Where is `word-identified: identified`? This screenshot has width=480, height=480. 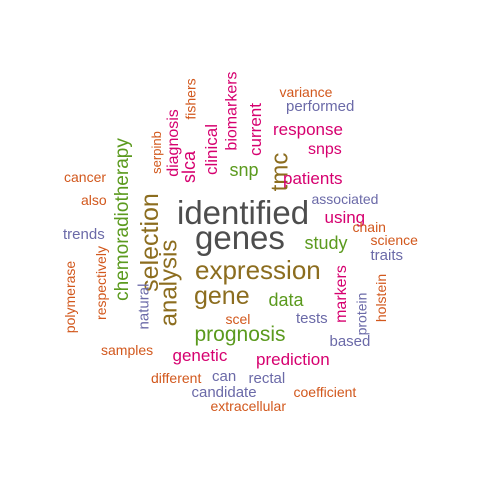
word-identified: identified is located at coordinates (243, 212).